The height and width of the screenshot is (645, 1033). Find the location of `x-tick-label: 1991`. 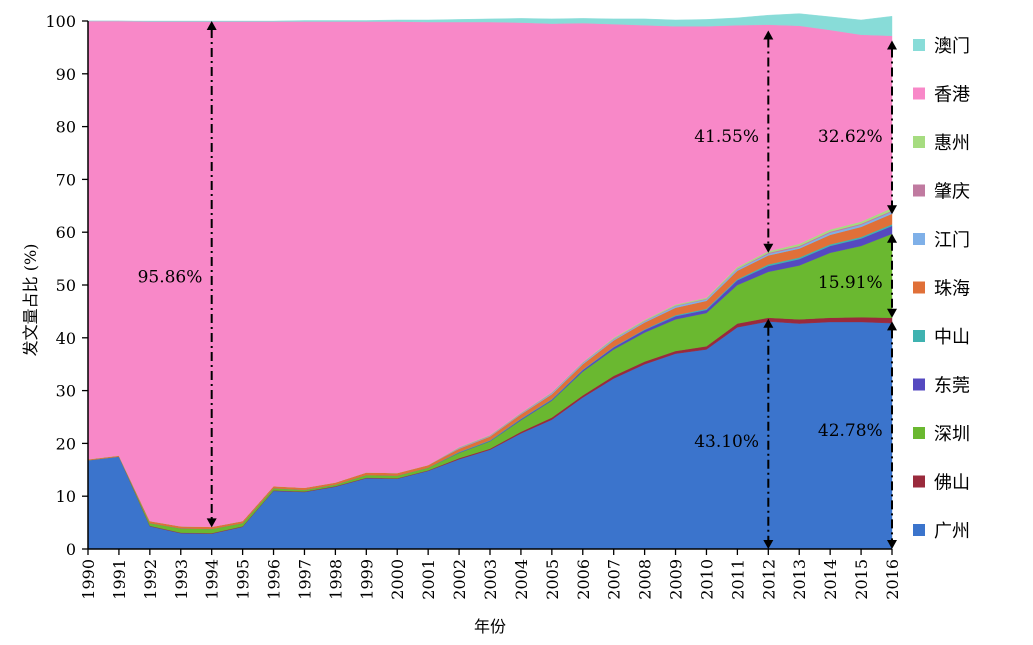

x-tick-label: 1991 is located at coordinates (119, 579).